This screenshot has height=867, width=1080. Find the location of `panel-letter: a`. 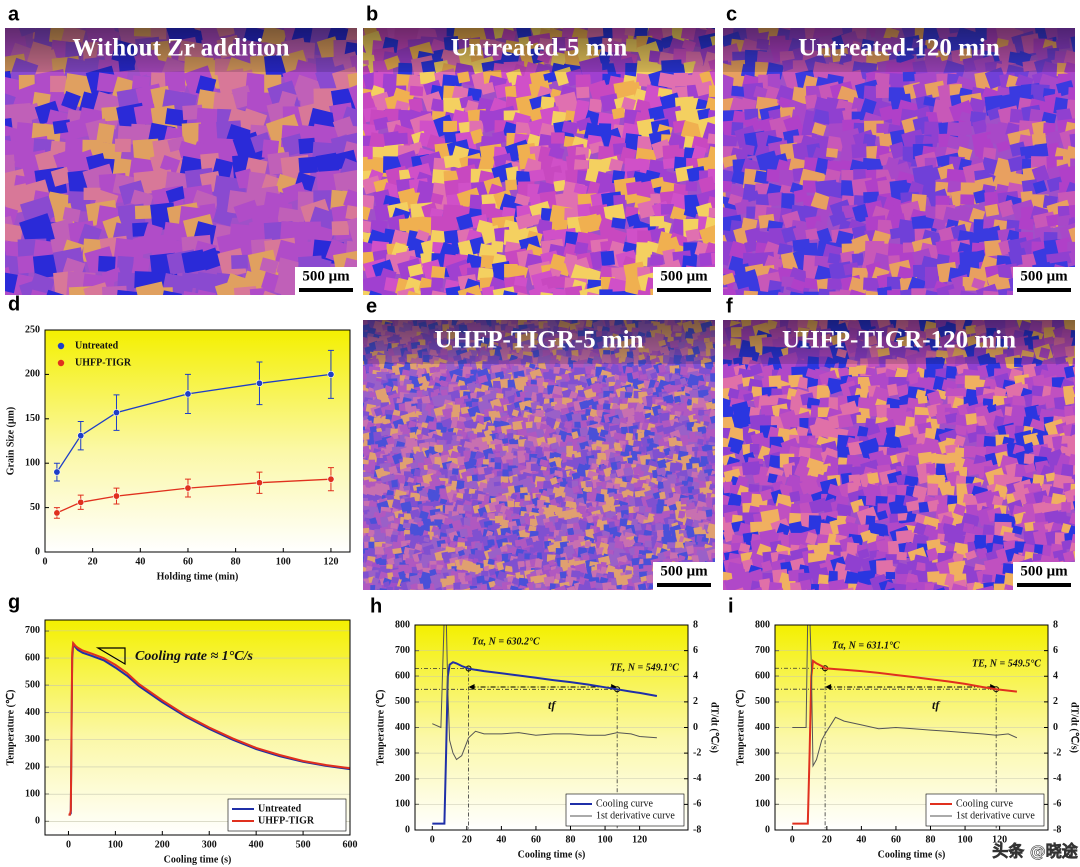

panel-letter: a is located at coordinates (14, 14).